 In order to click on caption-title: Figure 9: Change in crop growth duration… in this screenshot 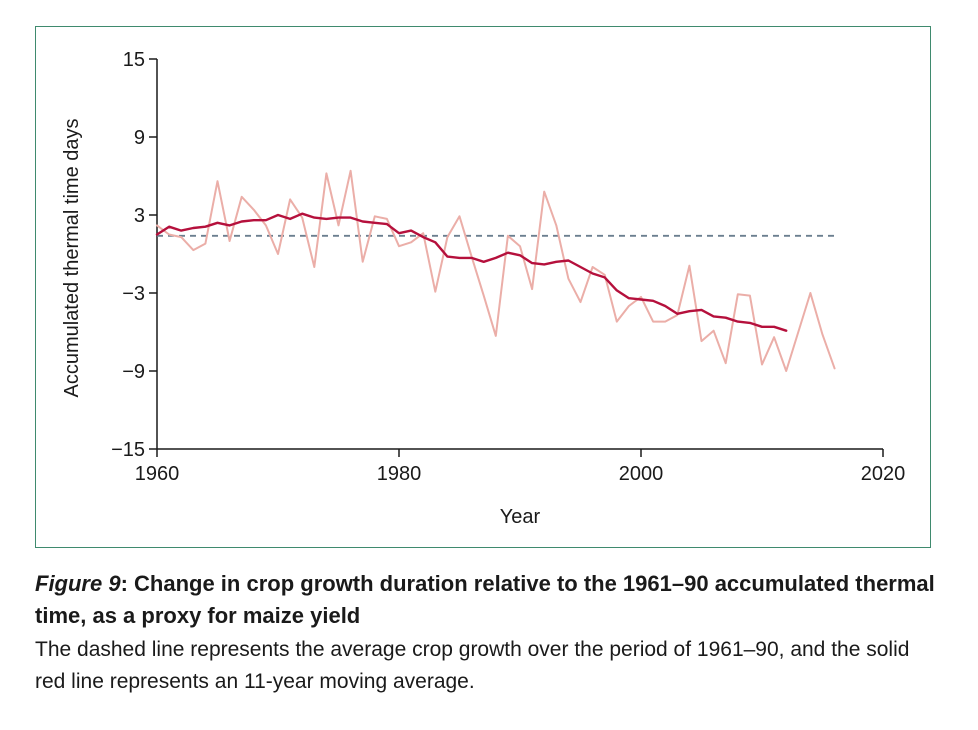, I will do `click(490, 600)`.